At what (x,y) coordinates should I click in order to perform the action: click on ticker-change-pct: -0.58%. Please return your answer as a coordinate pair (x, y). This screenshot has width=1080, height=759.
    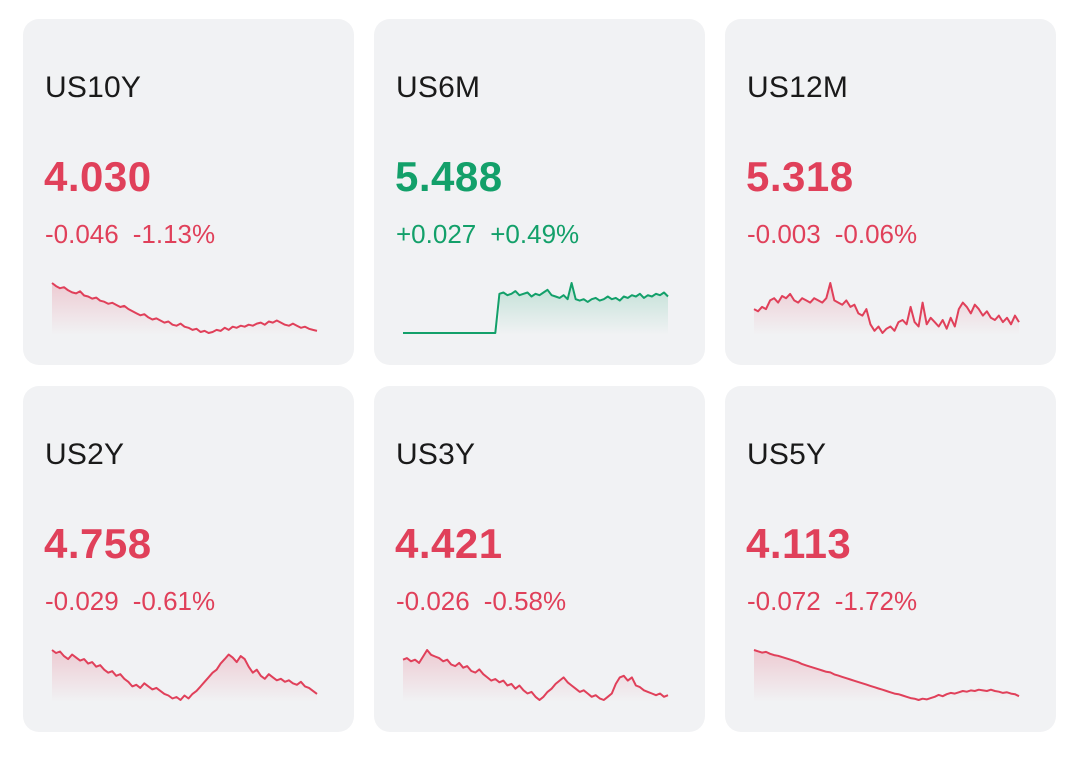
    Looking at the image, I should click on (525, 601).